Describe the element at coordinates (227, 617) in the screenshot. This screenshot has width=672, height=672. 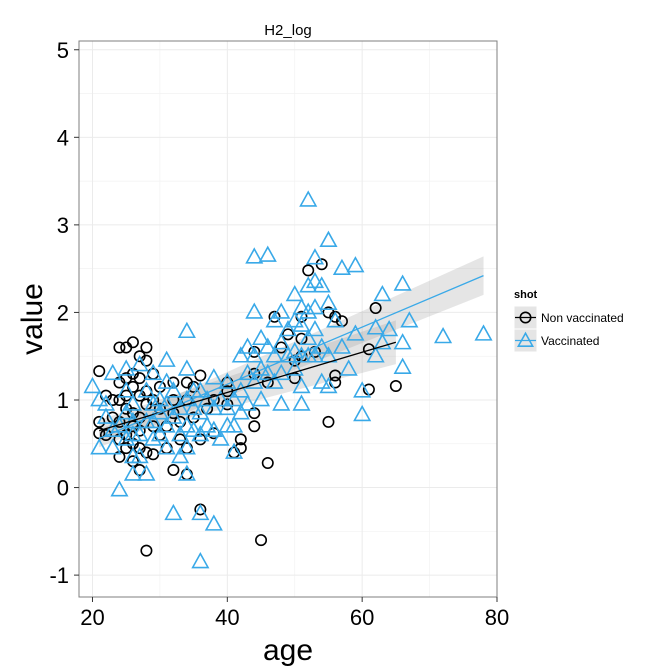
I see `x-tick-label: 40` at that location.